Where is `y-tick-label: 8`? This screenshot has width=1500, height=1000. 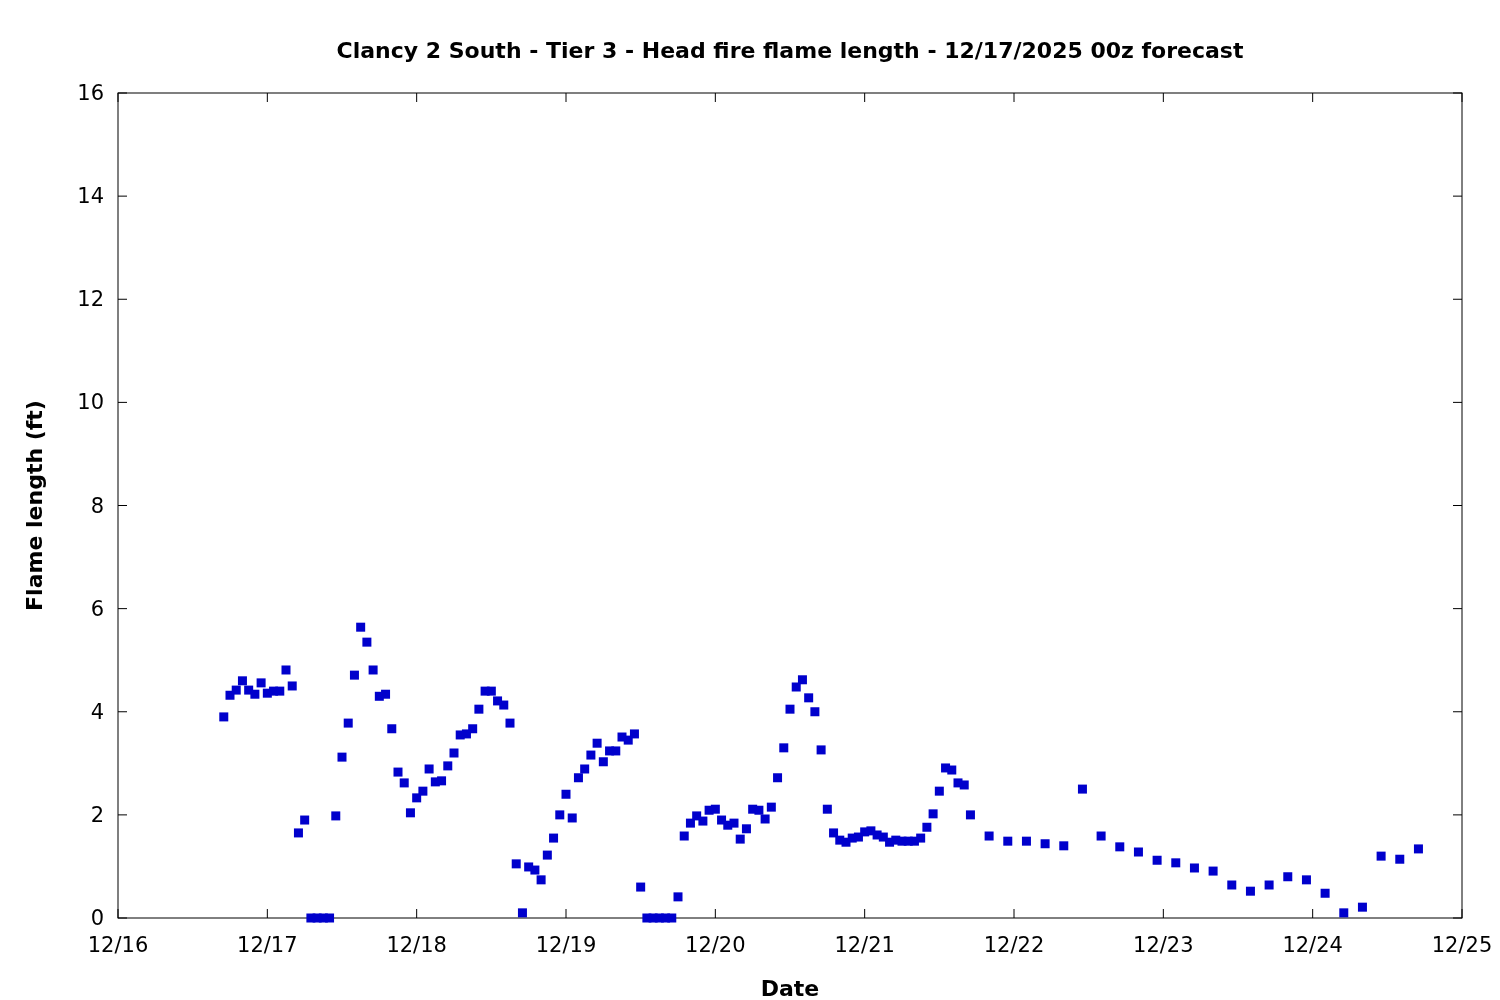 y-tick-label: 8 is located at coordinates (97, 505).